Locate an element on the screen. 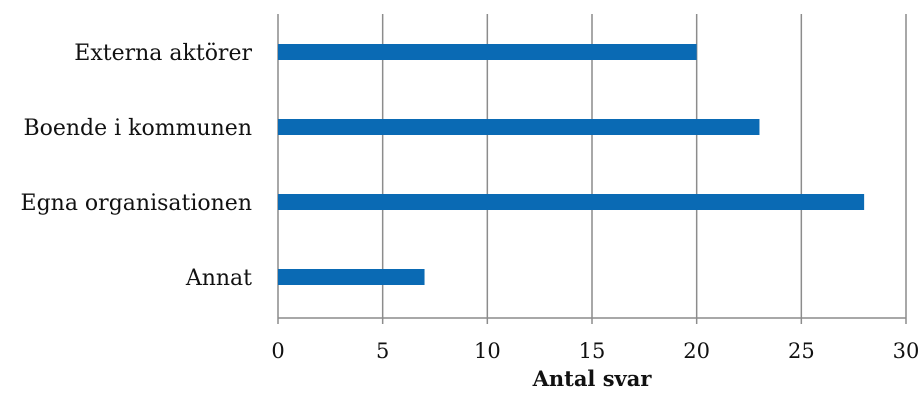  category-label-4: Annat is located at coordinates (218, 278).